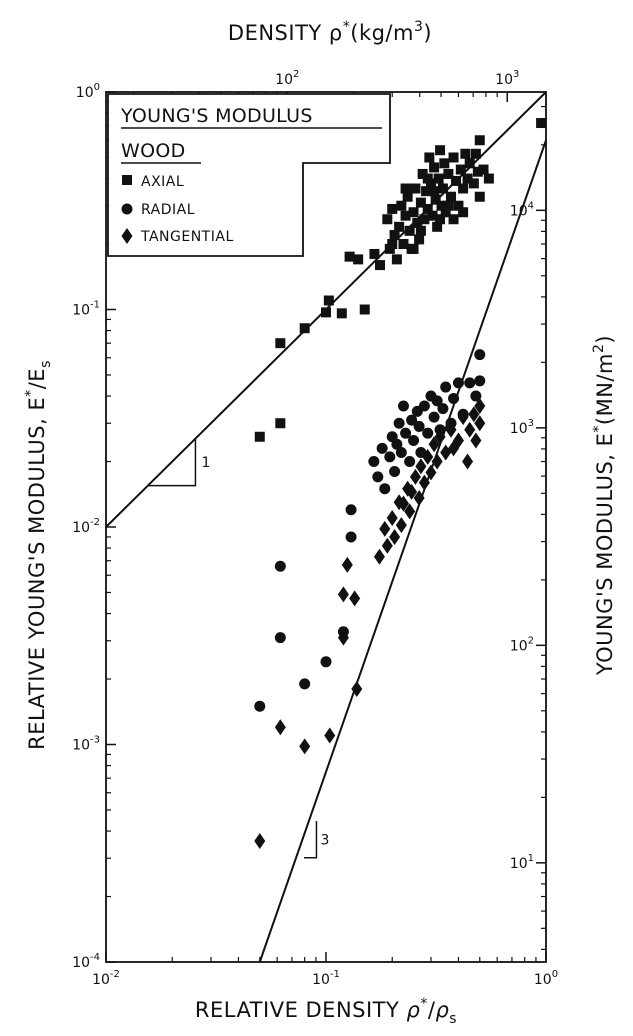 This screenshot has width=633, height=1036. Describe the element at coordinates (205, 463) in the screenshot. I see `slope-1-label: 1` at that location.